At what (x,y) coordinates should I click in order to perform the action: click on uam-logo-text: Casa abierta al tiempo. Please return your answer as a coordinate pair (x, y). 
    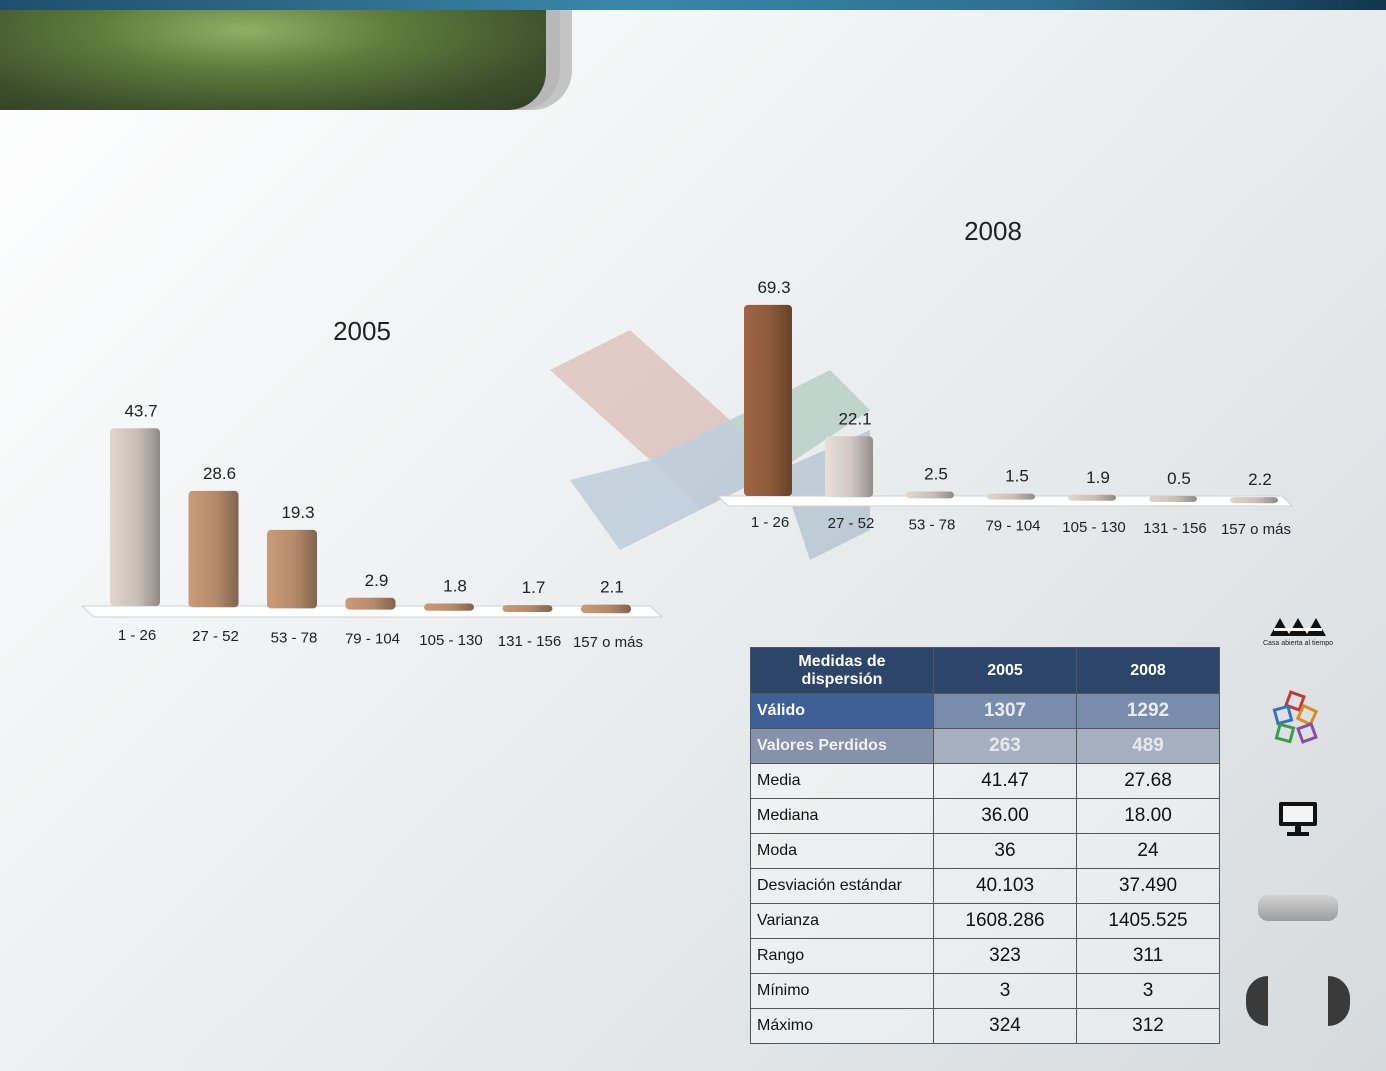
    Looking at the image, I should click on (1298, 643).